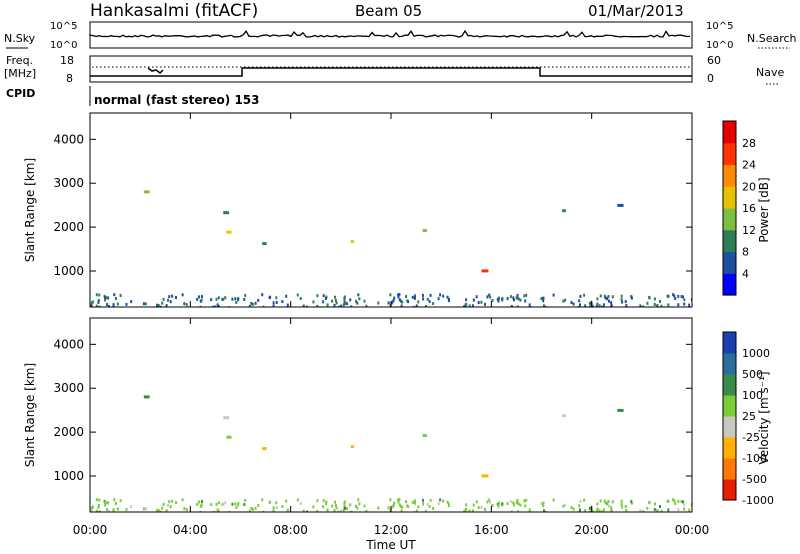 The width and height of the screenshot is (800, 554). Describe the element at coordinates (748, 419) in the screenshot. I see `velocity-colorbar: 1000 500 100 25 -25 -100 -500 -1000` at that location.